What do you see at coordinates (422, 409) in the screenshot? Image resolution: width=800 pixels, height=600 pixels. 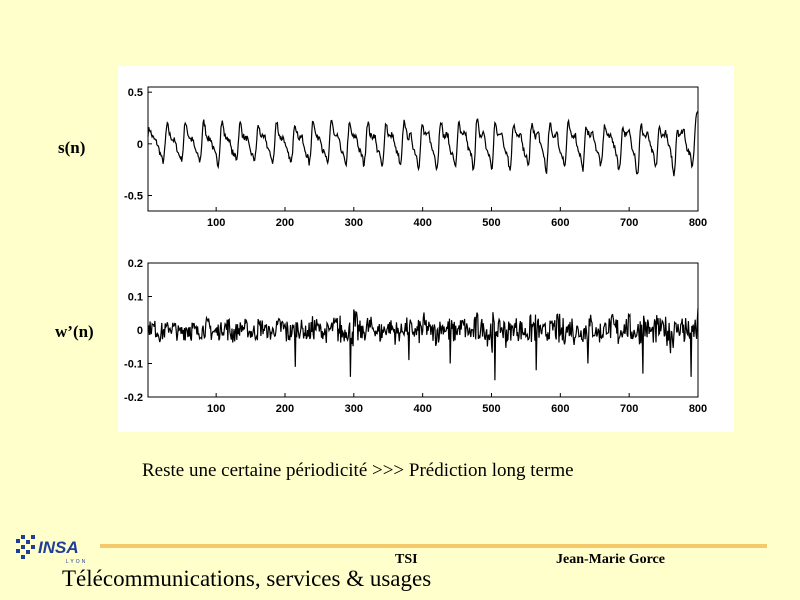 I see `x-tick-label-1-3: 400` at bounding box center [422, 409].